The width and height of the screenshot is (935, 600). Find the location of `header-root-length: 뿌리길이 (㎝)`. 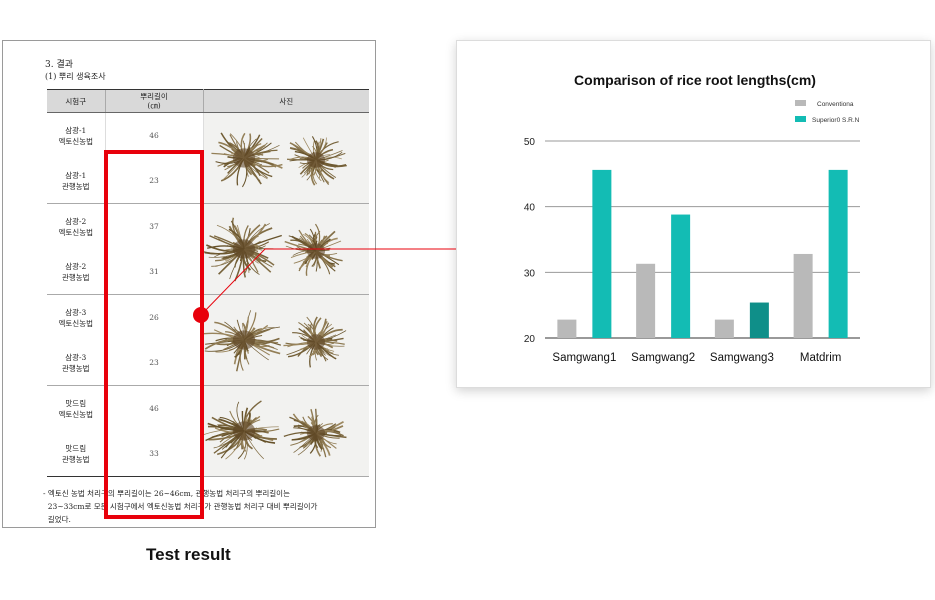

header-root-length: 뿌리길이 (㎝) is located at coordinates (154, 101).